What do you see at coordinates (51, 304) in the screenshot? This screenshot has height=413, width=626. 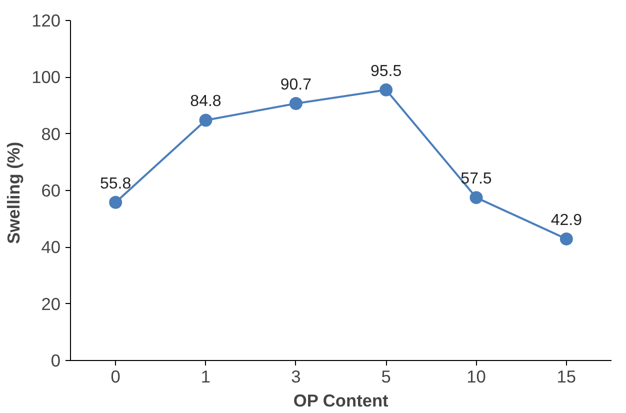 I see `y-tick-label: 20` at bounding box center [51, 304].